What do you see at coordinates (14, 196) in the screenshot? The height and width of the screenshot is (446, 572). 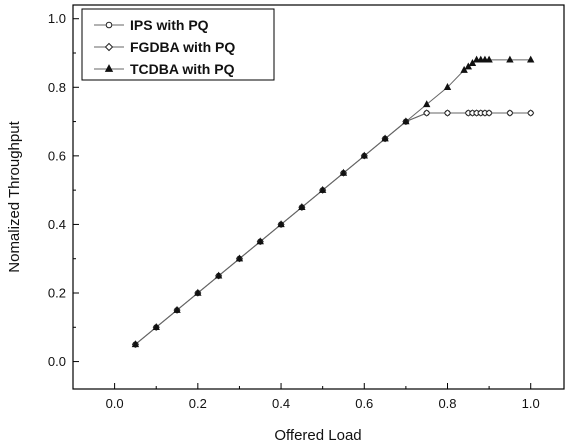 I see `y-axis-title: Nomalized Throughput` at bounding box center [14, 196].